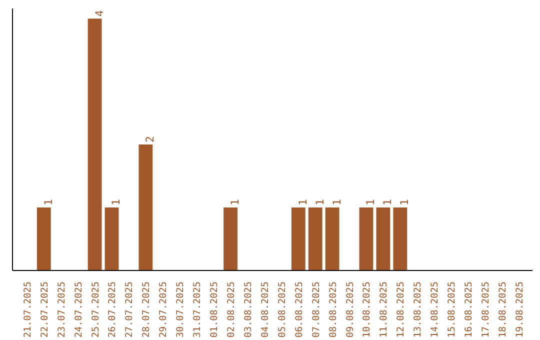  What do you see at coordinates (401, 309) in the screenshot?
I see `x-tick-label: 12.08.2025` at bounding box center [401, 309].